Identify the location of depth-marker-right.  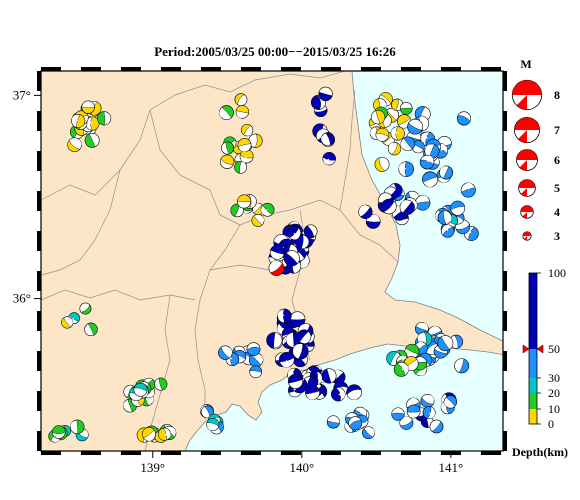
(540, 349).